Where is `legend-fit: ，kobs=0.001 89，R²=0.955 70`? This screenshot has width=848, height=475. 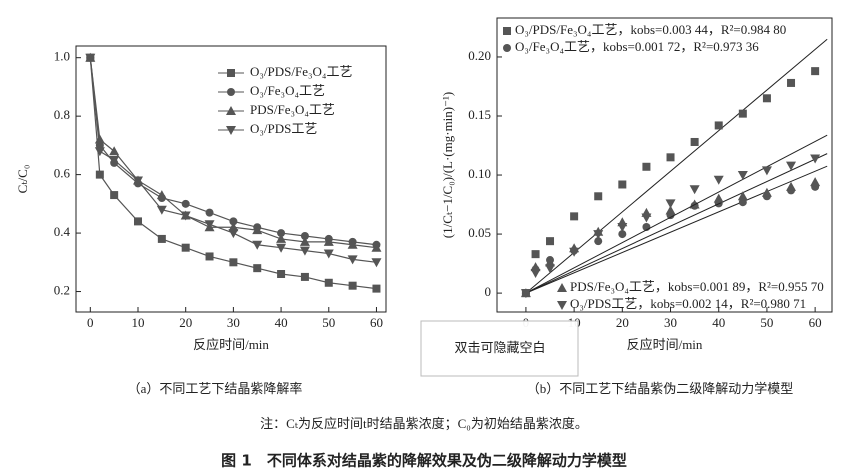 legend-fit: ，kobs=0.001 89，R²=0.955 70 is located at coordinates (739, 286).